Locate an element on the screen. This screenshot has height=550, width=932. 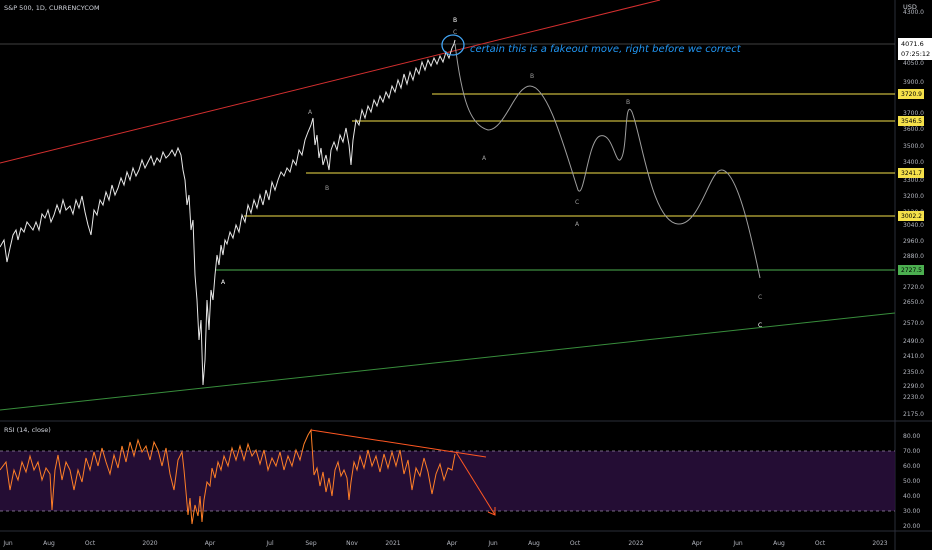
price-tick-label: 3500.0 is located at coordinates (913, 146).